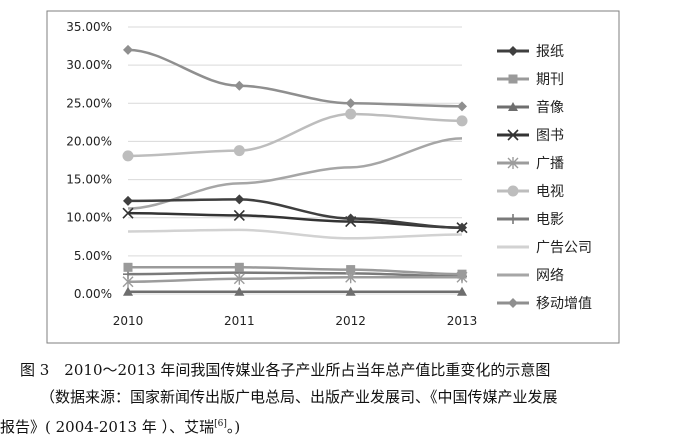 The height and width of the screenshot is (440, 683). I want to click on legend-item: 图书, so click(530, 136).